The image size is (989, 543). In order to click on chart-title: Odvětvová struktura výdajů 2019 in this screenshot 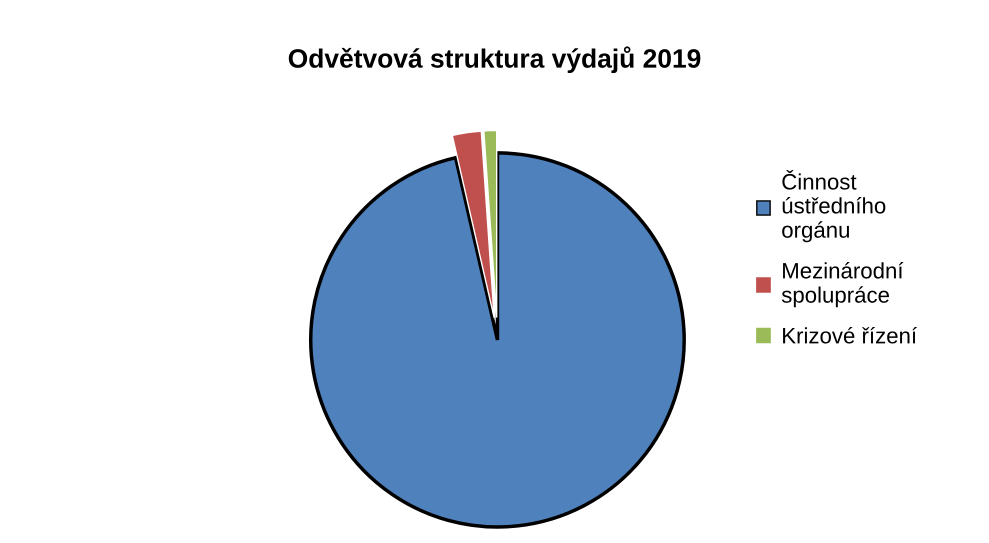, I will do `click(494, 60)`.